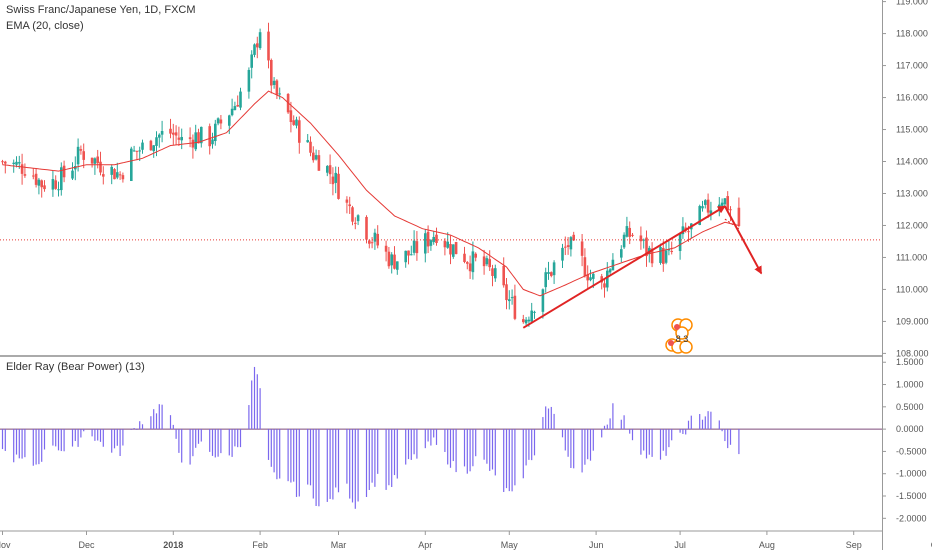  Describe the element at coordinates (912, 225) in the screenshot. I see `y-tick-label: 112.000` at that location.